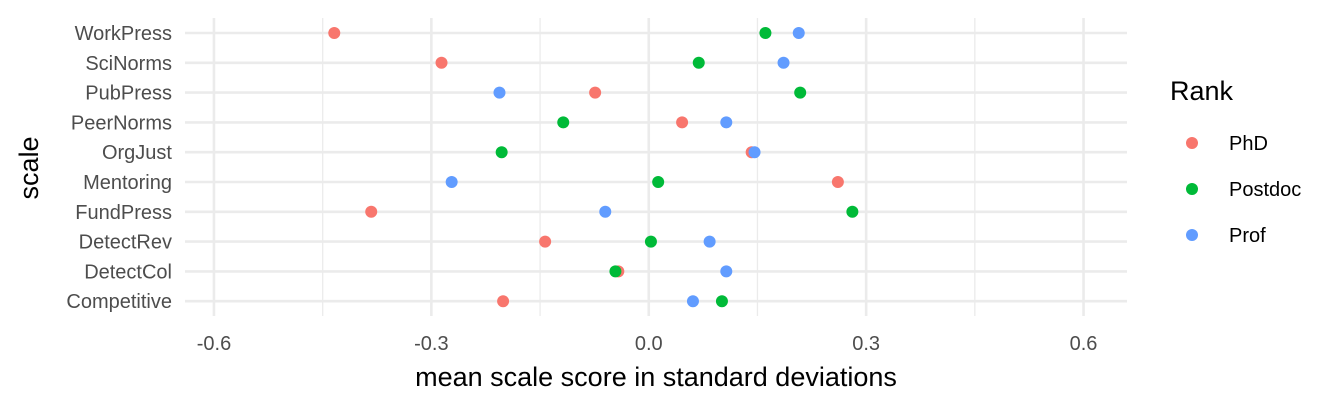 This screenshot has height=408, width=1344. What do you see at coordinates (1084, 344) in the screenshot?
I see `x-tick-label: 0.6` at bounding box center [1084, 344].